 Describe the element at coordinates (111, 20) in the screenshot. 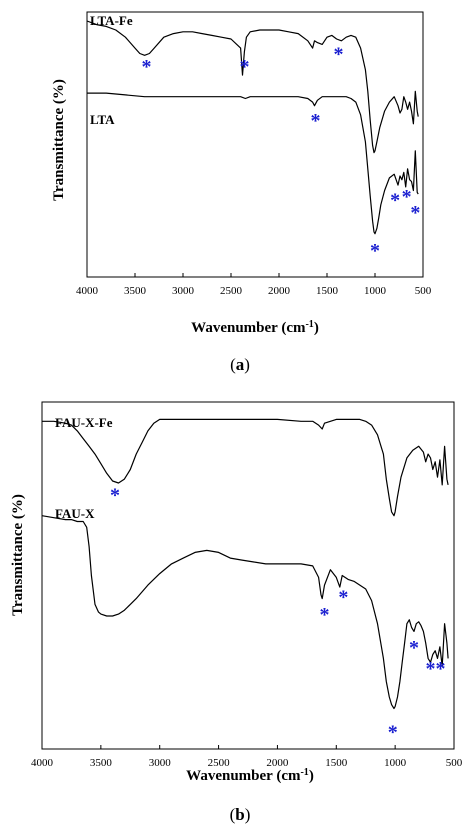

I see `panel-a-series-label-1: LTA-Fe` at that location.